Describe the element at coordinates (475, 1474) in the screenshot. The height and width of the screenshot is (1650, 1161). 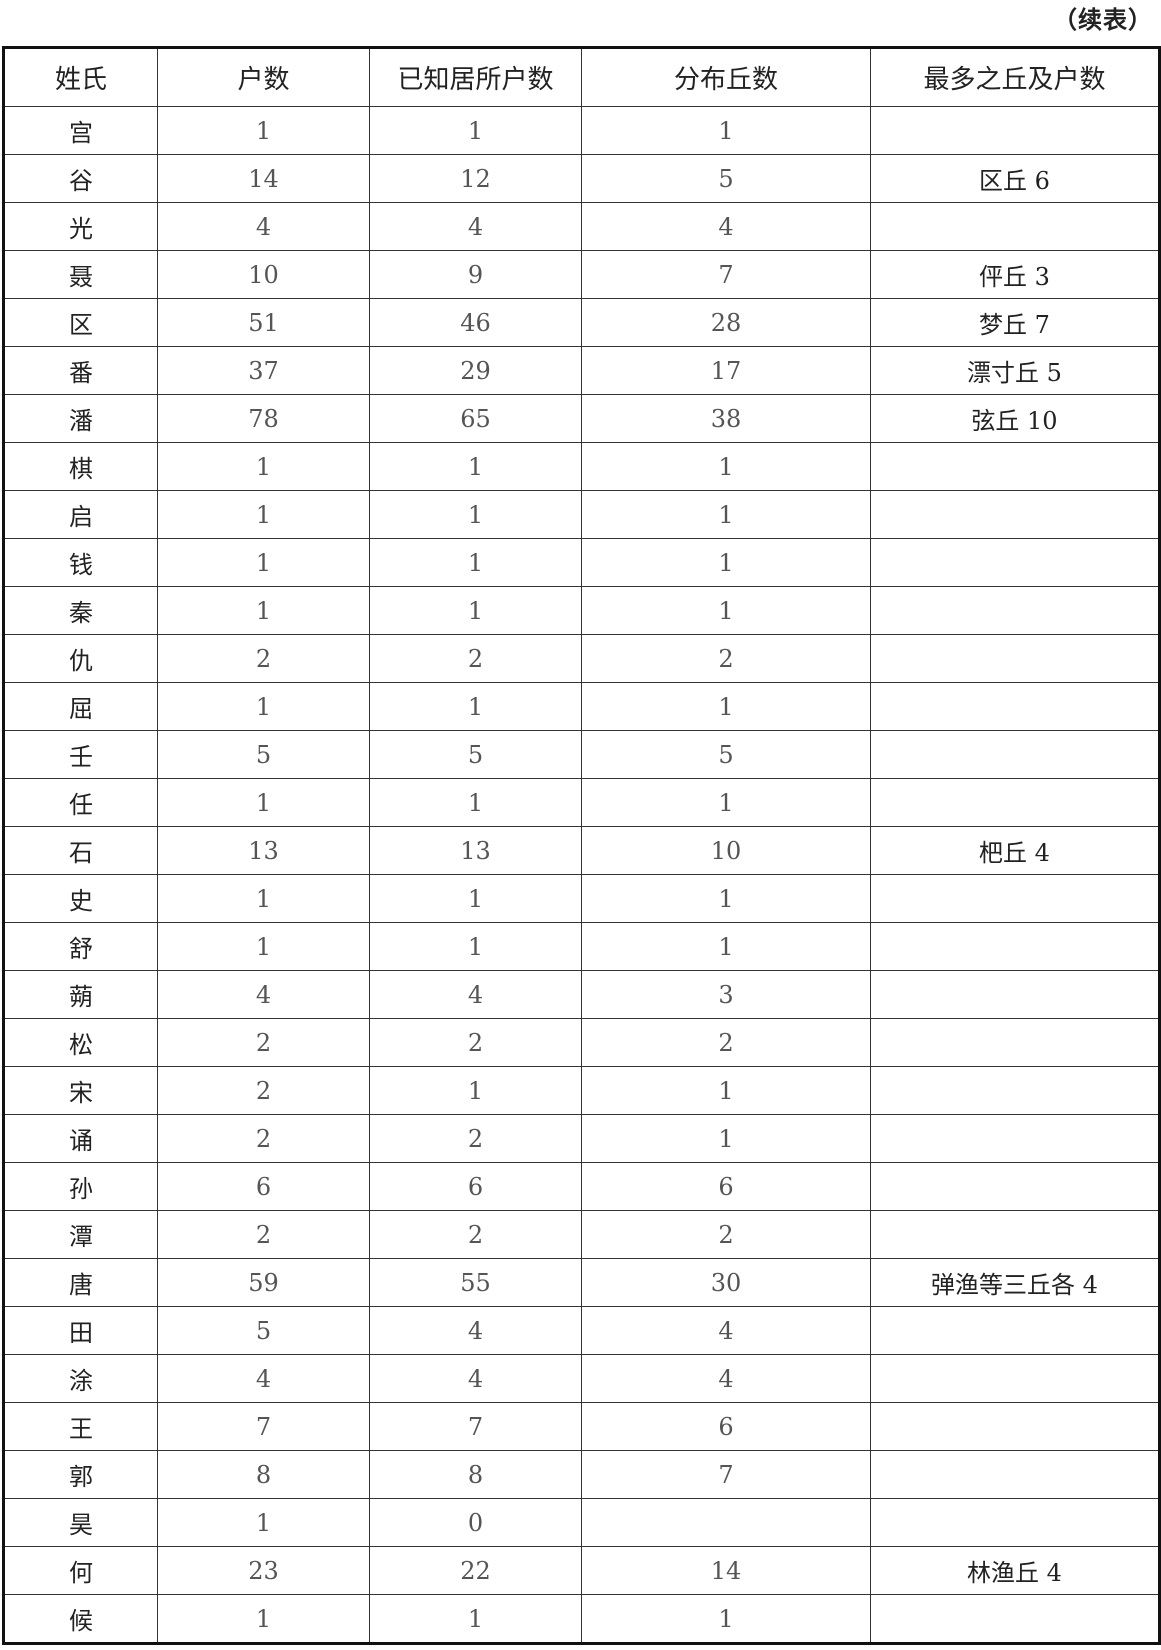
I see `known-residence-cell: 8` at that location.